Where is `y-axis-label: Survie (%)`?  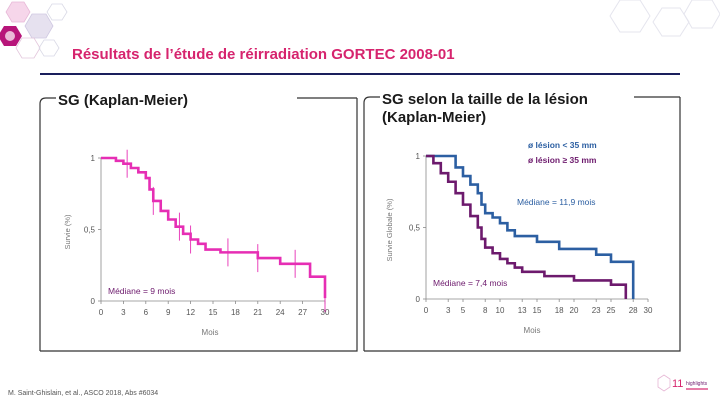
y-axis-label: Survie (%) is located at coordinates (67, 232).